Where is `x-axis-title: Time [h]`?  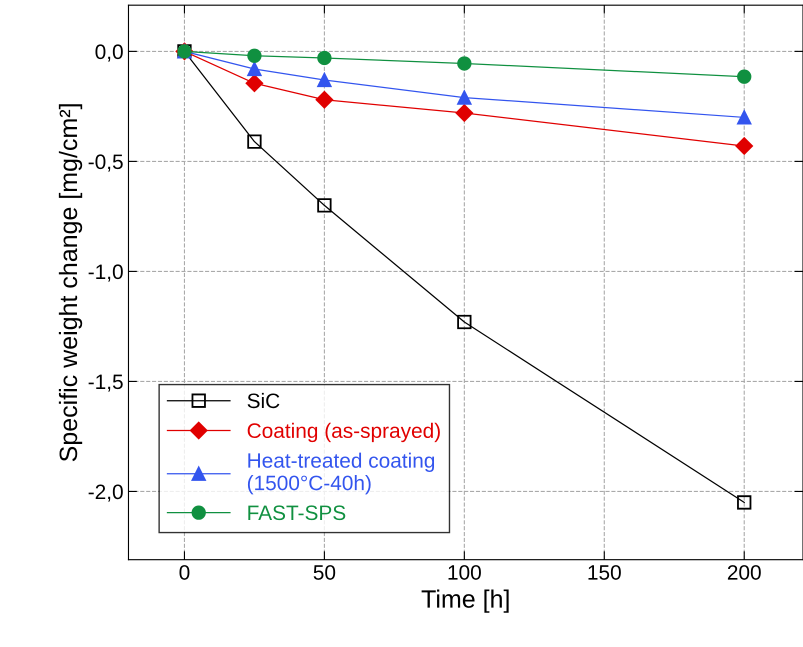
x-axis-title: Time [h] is located at coordinates (465, 601).